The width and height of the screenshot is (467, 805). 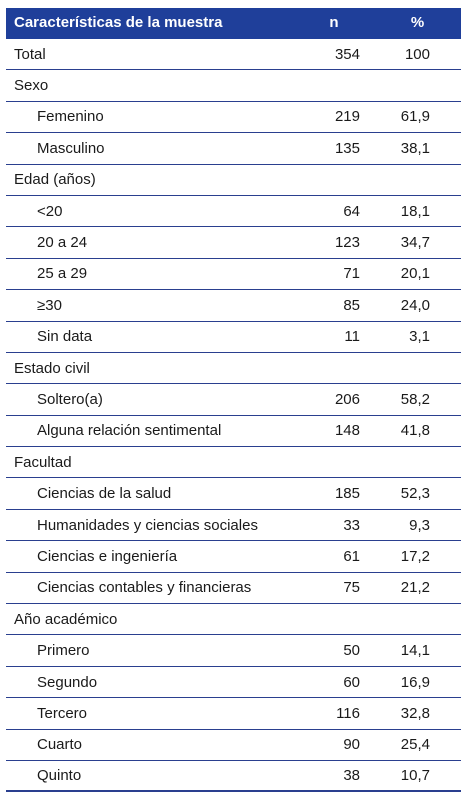 What do you see at coordinates (30, 54) in the screenshot?
I see `row-label: Total` at bounding box center [30, 54].